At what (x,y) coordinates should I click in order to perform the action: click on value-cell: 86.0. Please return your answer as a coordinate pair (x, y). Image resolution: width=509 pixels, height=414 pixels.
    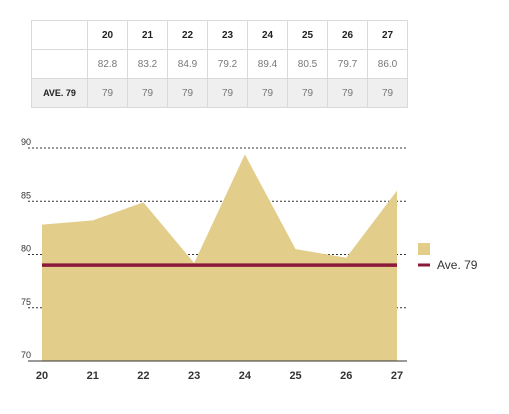
    Looking at the image, I should click on (387, 64).